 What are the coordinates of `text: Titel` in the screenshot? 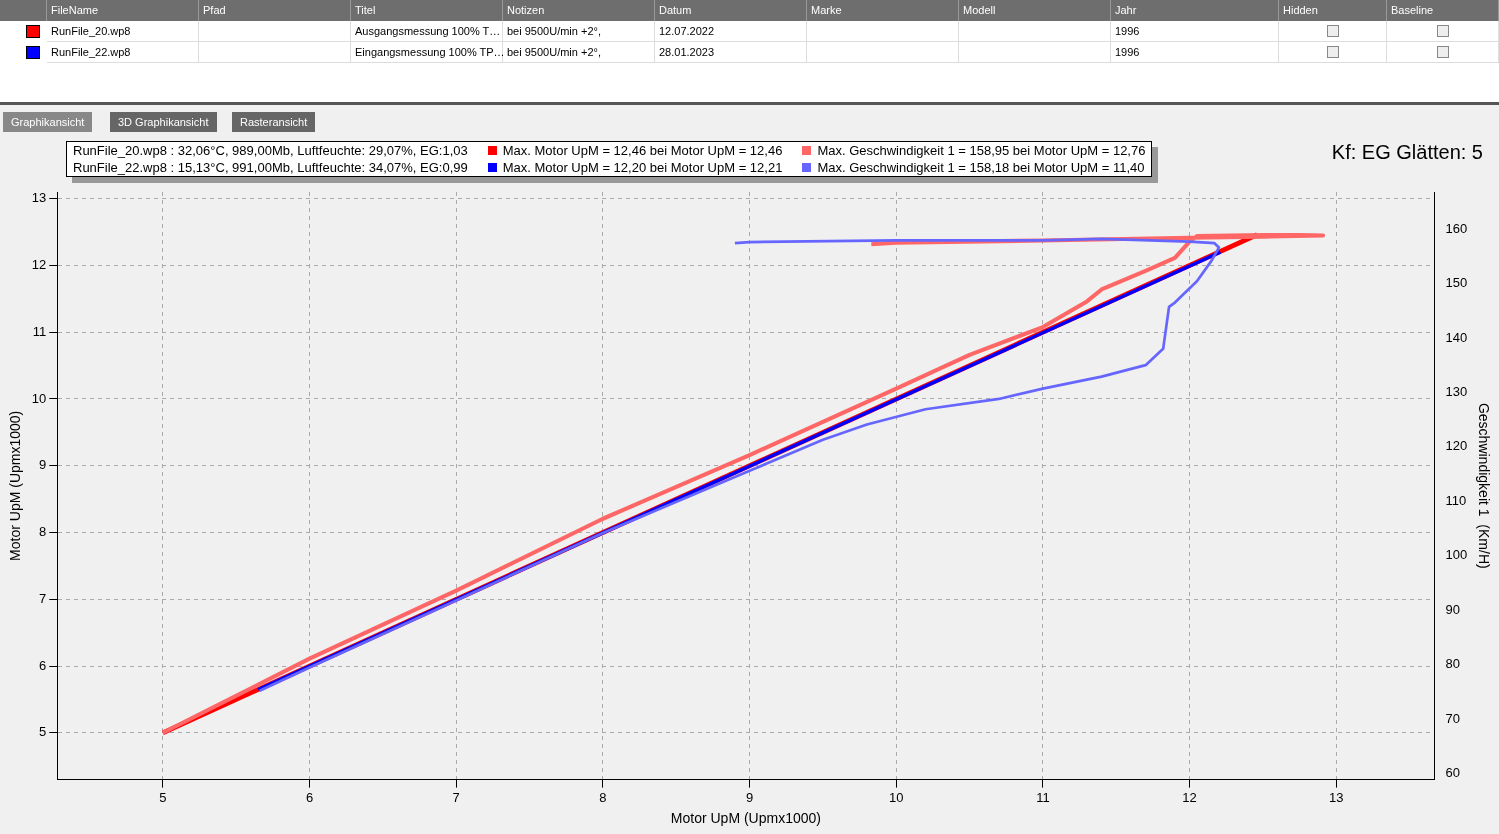 It's located at (427, 10).